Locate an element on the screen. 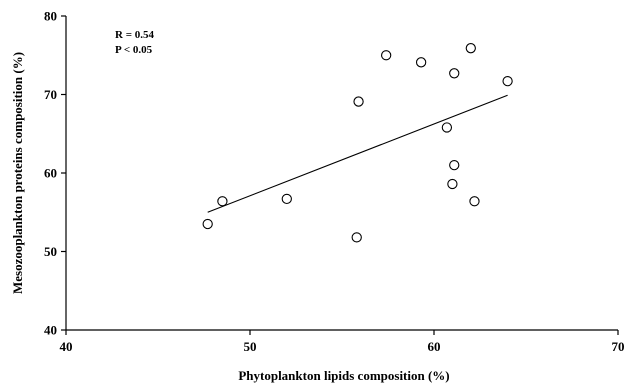  annotation-r-value: R = 0.54 is located at coordinates (134, 35).